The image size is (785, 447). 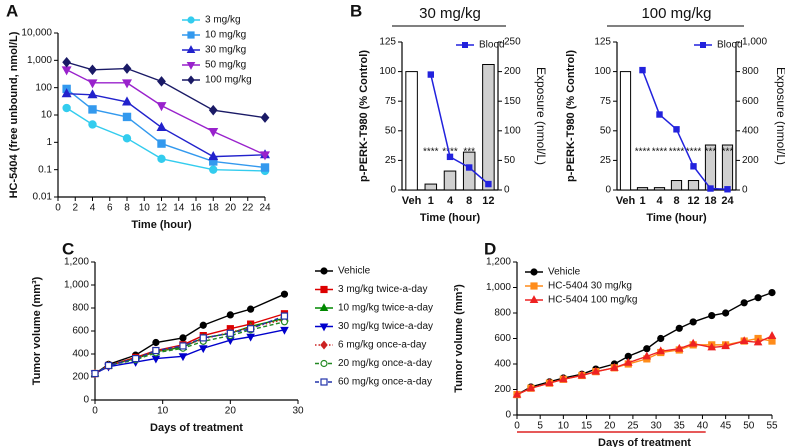 What do you see at coordinates (590, 286) in the screenshot?
I see `legend-label: HC-5404 30 mg/kg` at bounding box center [590, 286].